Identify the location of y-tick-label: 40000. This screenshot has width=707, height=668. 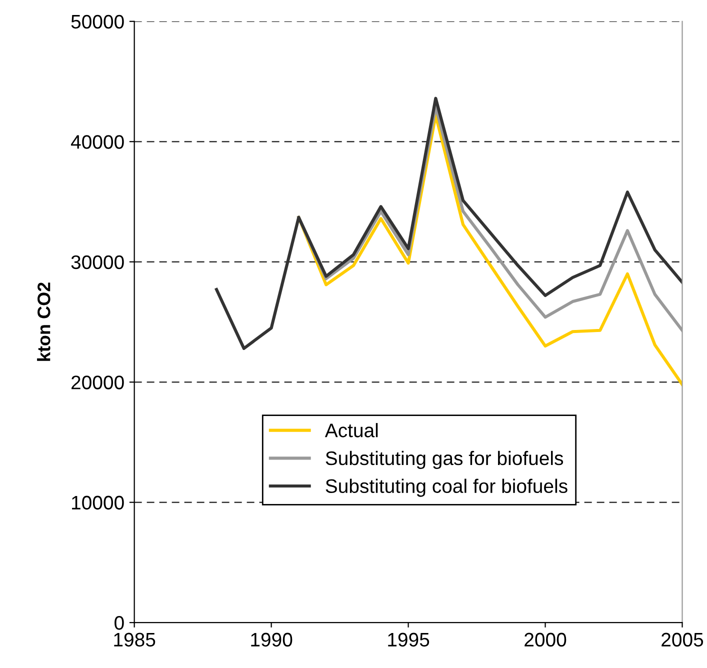
(97, 142).